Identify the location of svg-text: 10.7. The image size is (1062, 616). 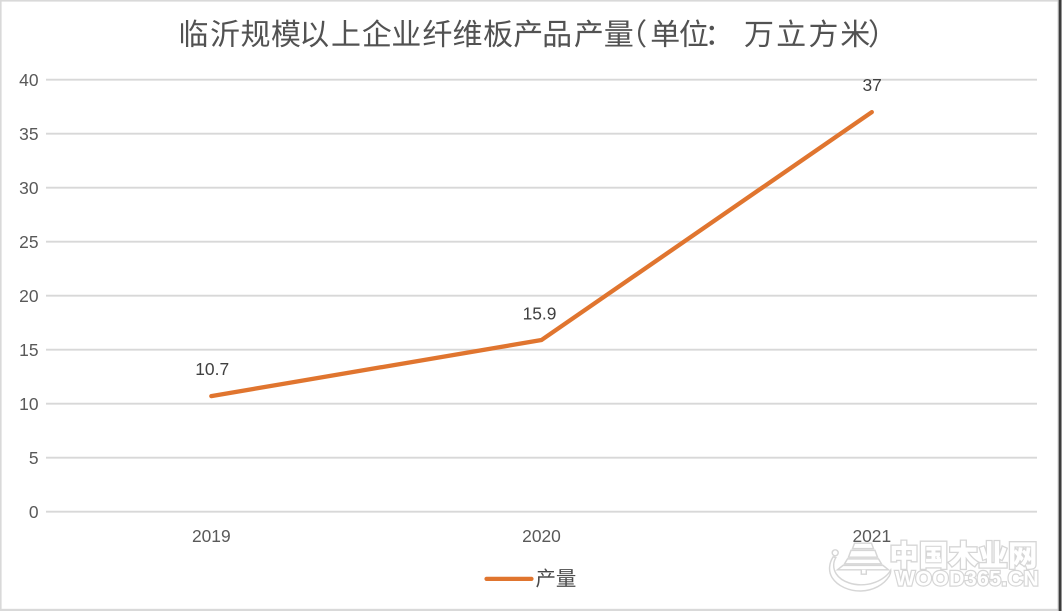
(212, 369).